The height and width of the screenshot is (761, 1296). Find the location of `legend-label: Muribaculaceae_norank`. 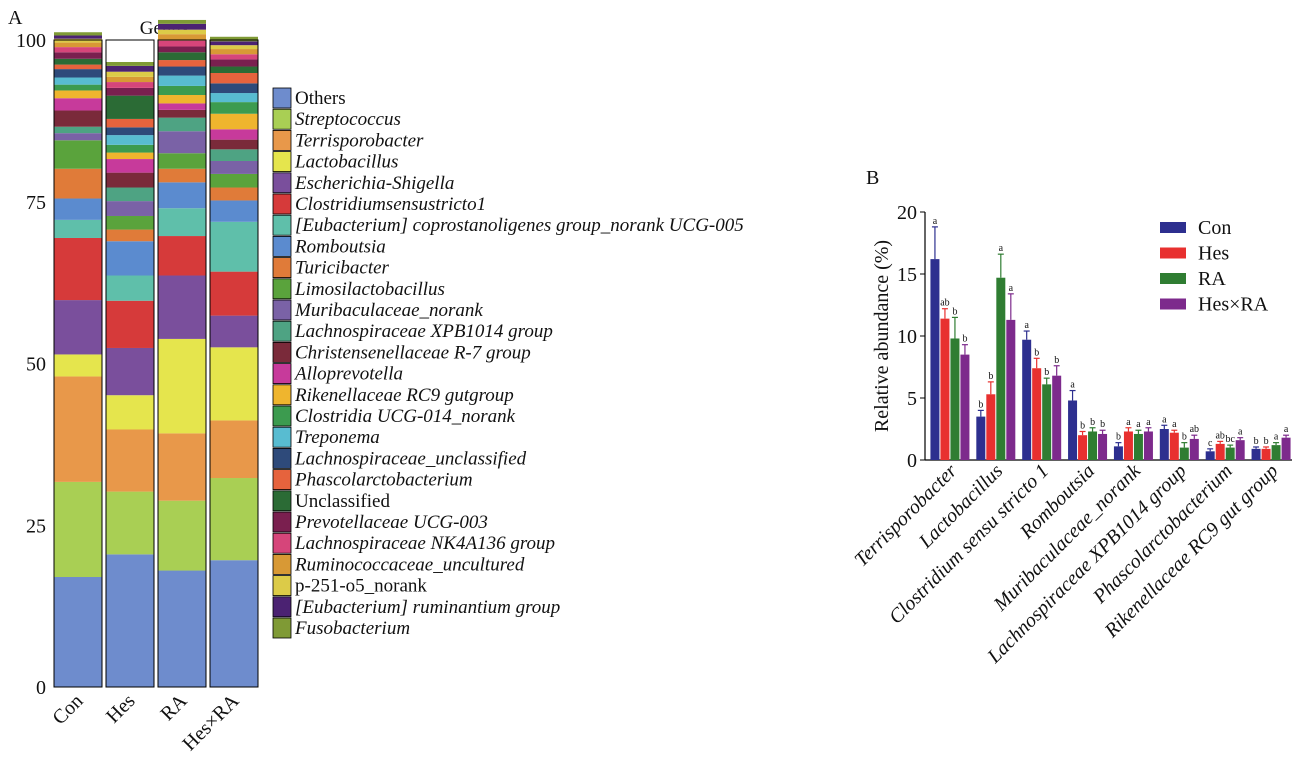

legend-label: Muribaculaceae_norank is located at coordinates (388, 310).